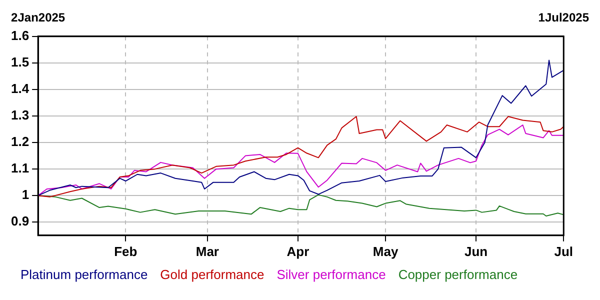  I want to click on y-tick-label: 1.1, so click(20, 168).